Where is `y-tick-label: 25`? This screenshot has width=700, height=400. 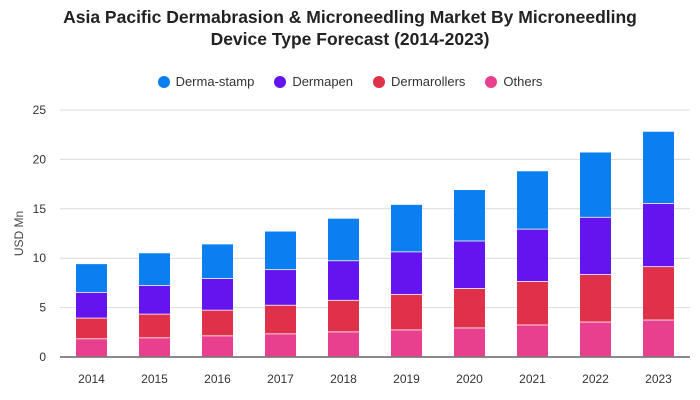 y-tick-label: 25 is located at coordinates (40, 110).